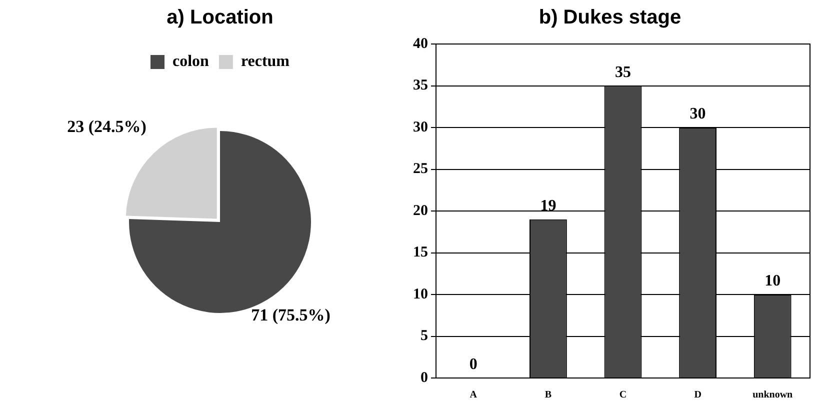 Image resolution: width=830 pixels, height=404 pixels. What do you see at coordinates (623, 395) in the screenshot?
I see `x-tick-label: C` at bounding box center [623, 395].